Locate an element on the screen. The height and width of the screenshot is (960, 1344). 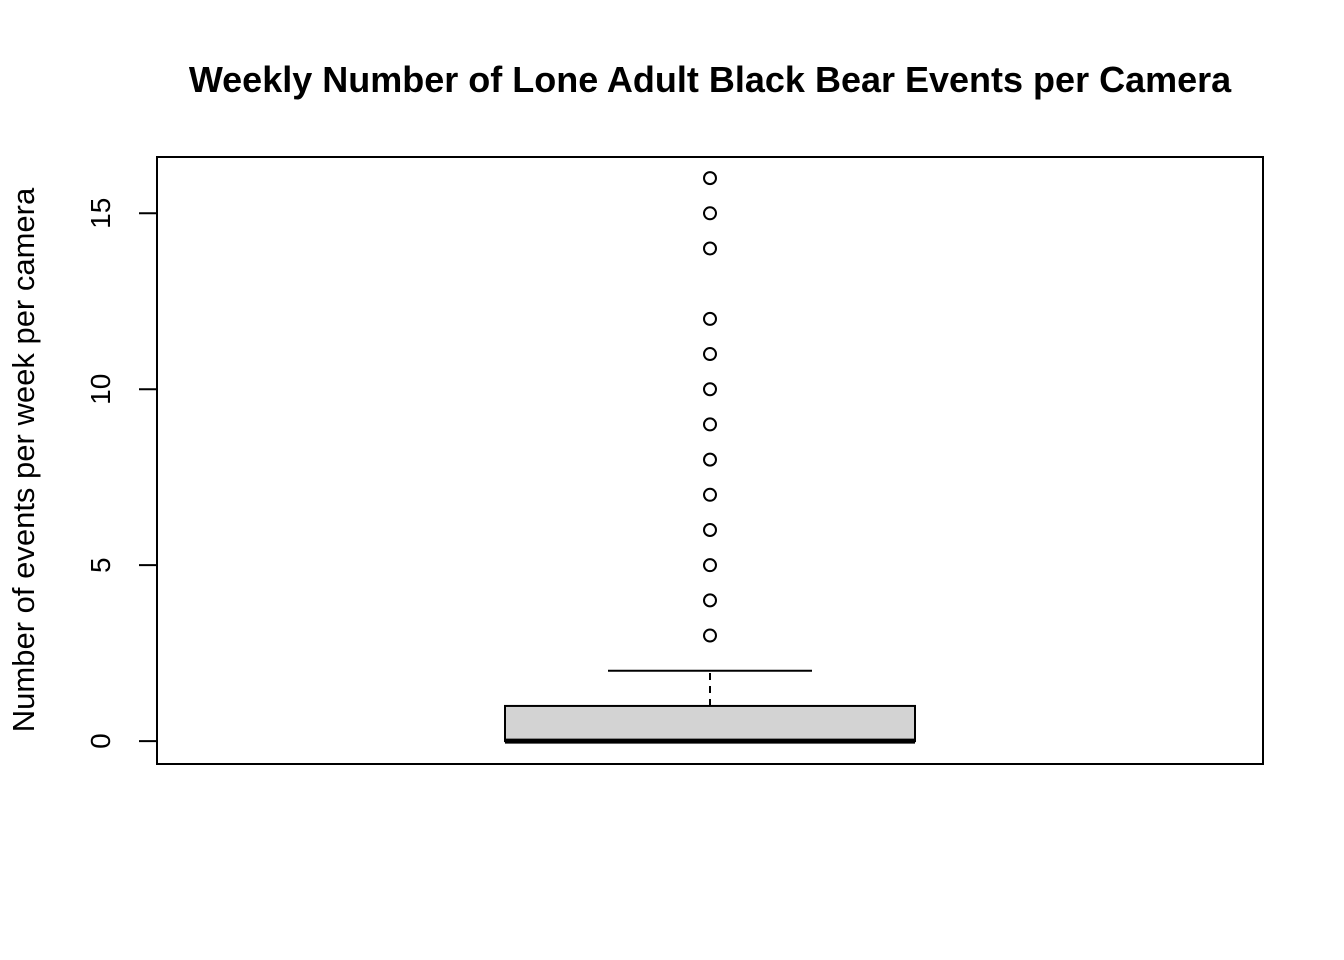
y-tick-label: 15 is located at coordinates (100, 213).